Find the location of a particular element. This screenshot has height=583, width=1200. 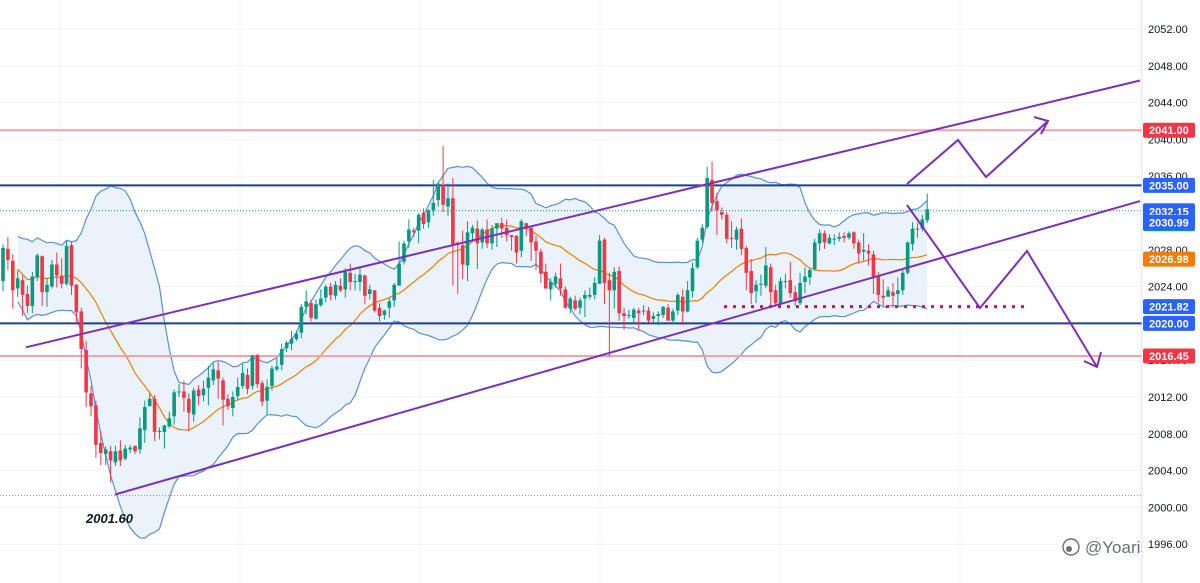

bearish-arrow-head is located at coordinates (1092, 360).